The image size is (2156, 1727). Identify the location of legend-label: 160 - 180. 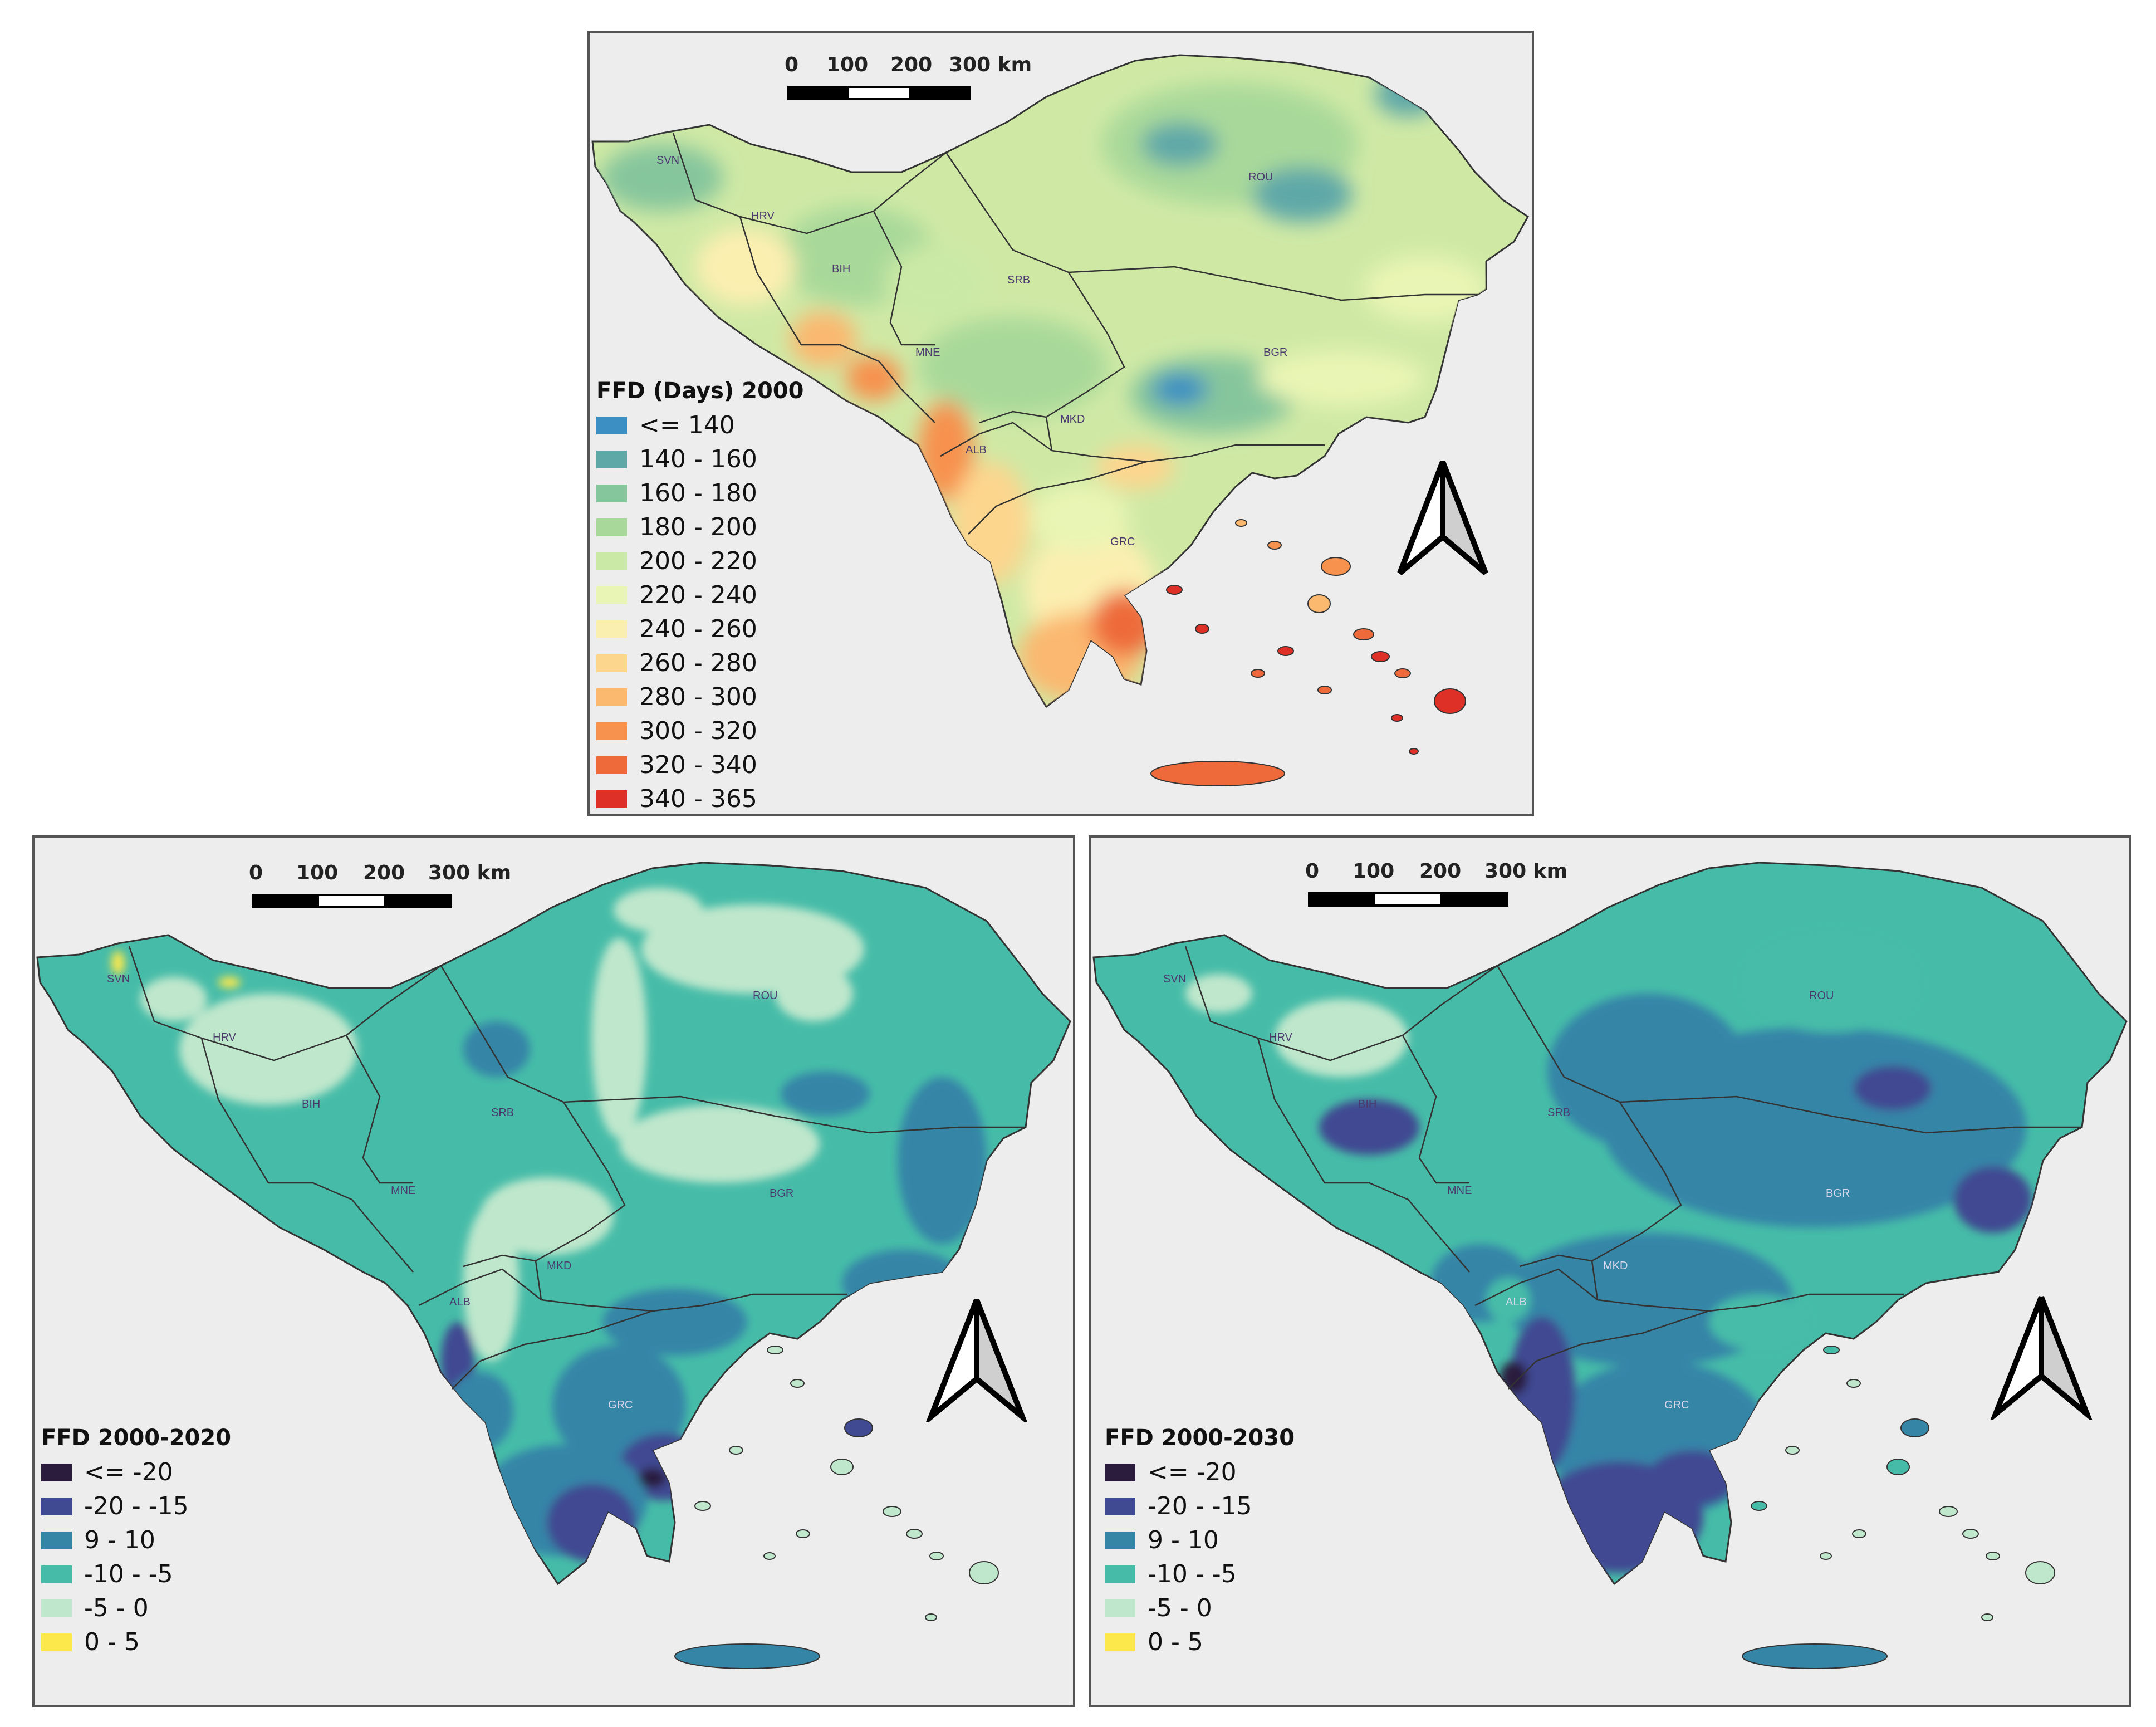
(698, 493).